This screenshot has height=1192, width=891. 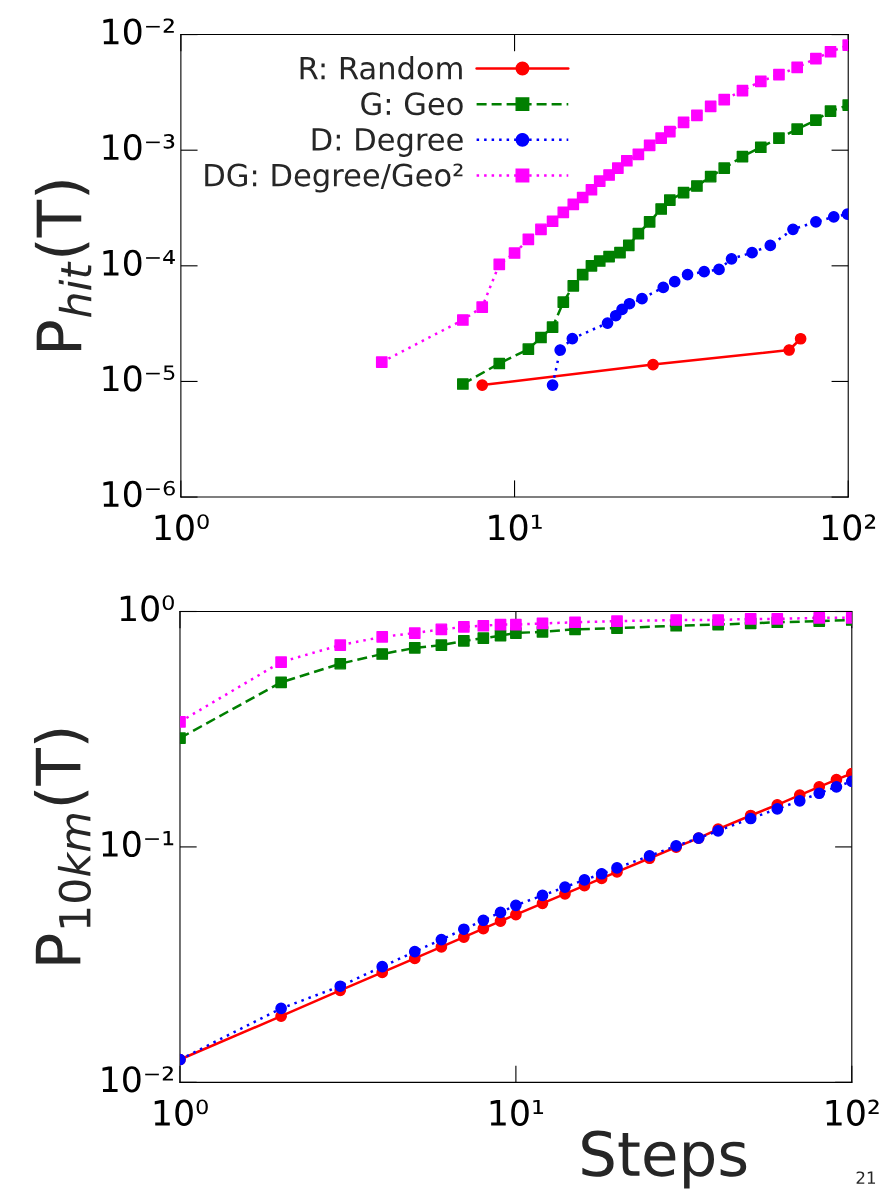 I want to click on y-axis-title: P$_{10km}$(T), so click(x=62, y=846).